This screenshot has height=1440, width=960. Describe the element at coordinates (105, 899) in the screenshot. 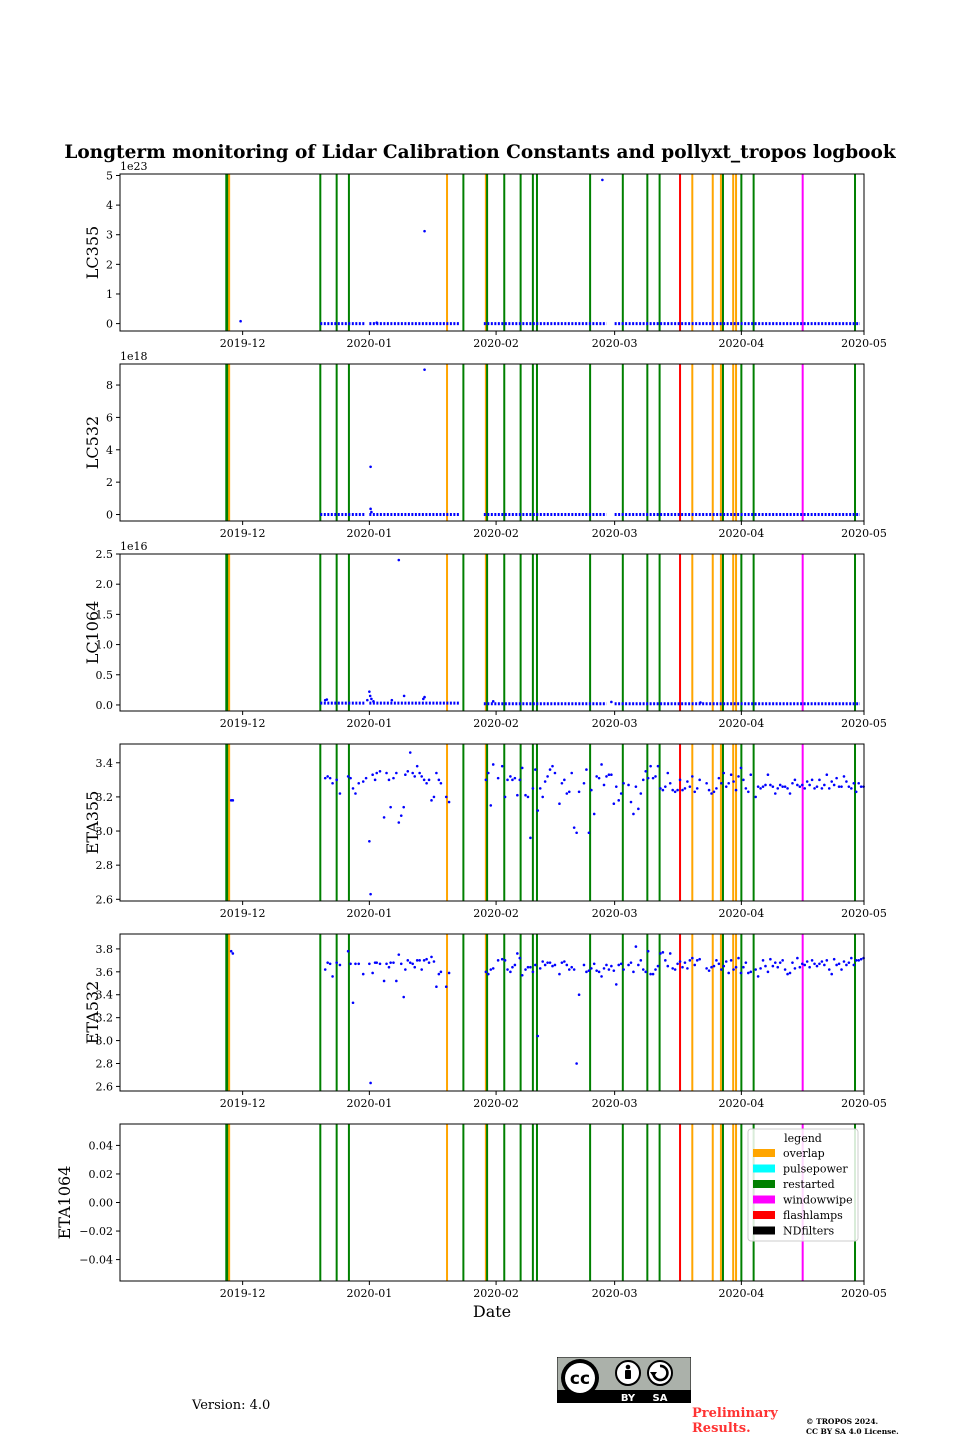

I see `y-tick-label: 2.6` at that location.